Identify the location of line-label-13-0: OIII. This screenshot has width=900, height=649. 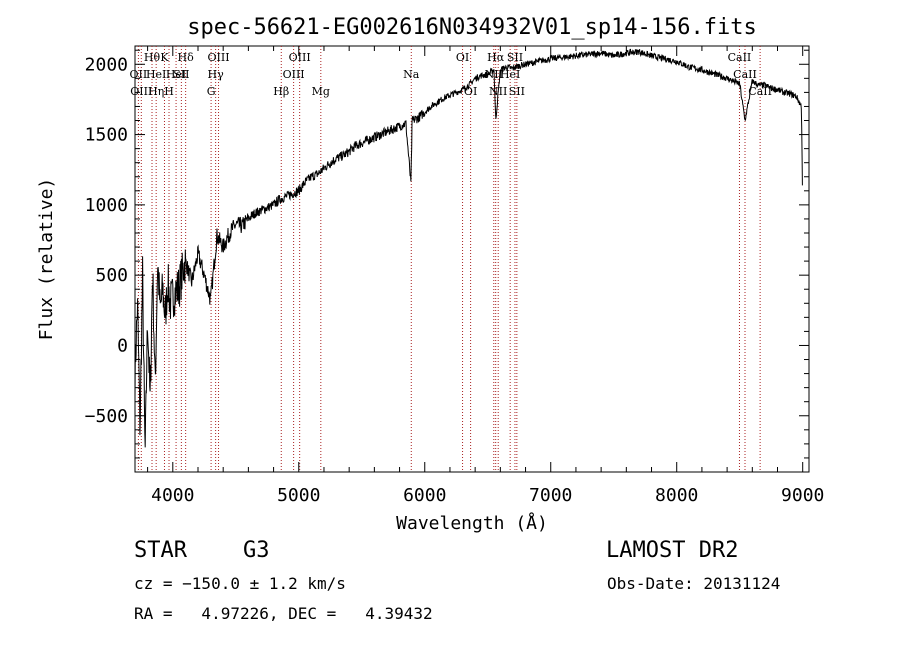
(294, 74).